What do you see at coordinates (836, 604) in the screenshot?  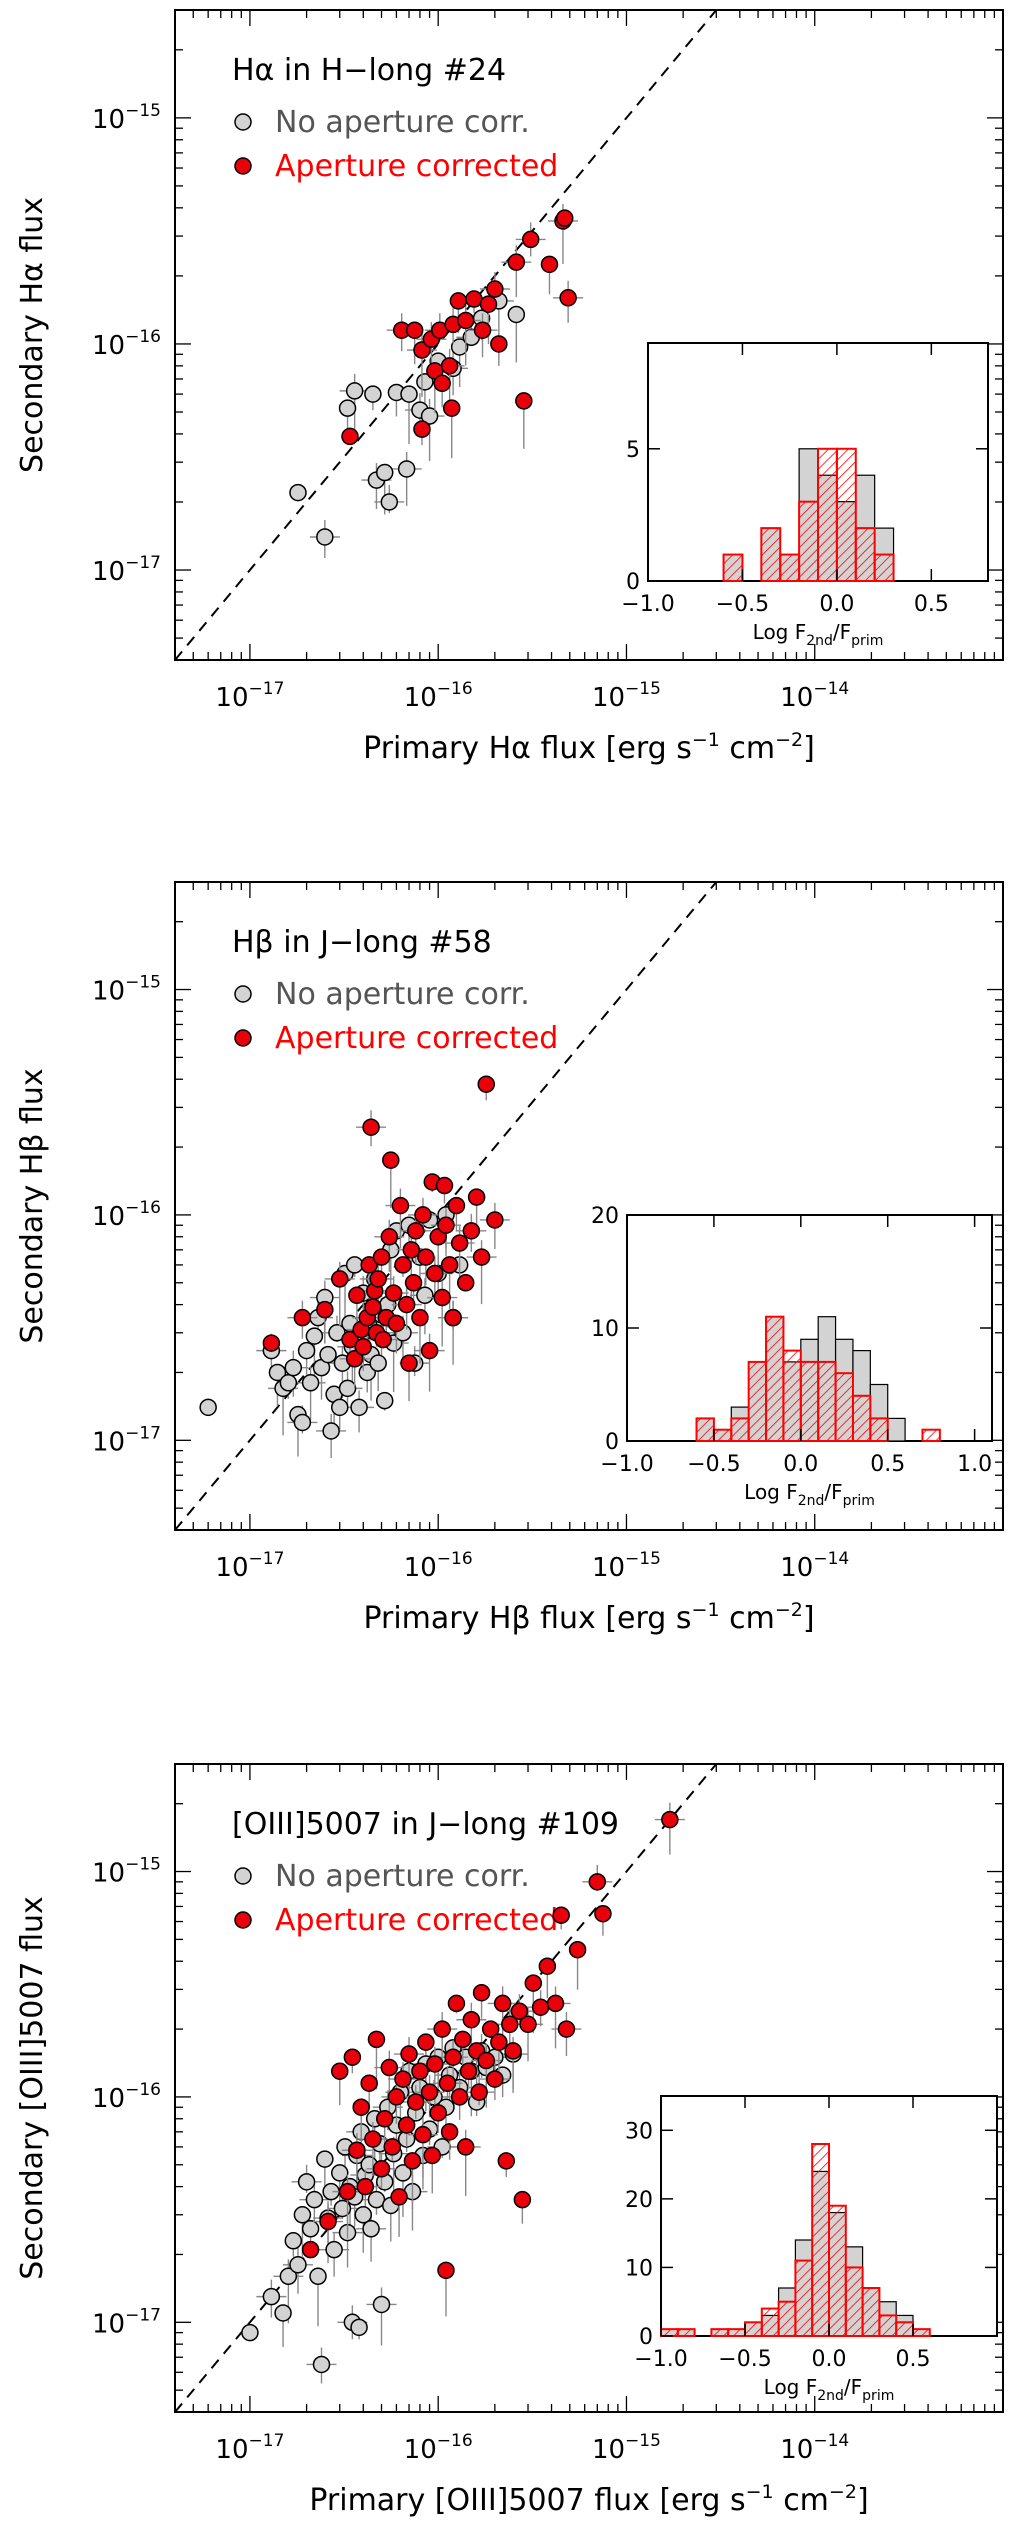 I see `inset-x-tick-label: 0.0` at bounding box center [836, 604].